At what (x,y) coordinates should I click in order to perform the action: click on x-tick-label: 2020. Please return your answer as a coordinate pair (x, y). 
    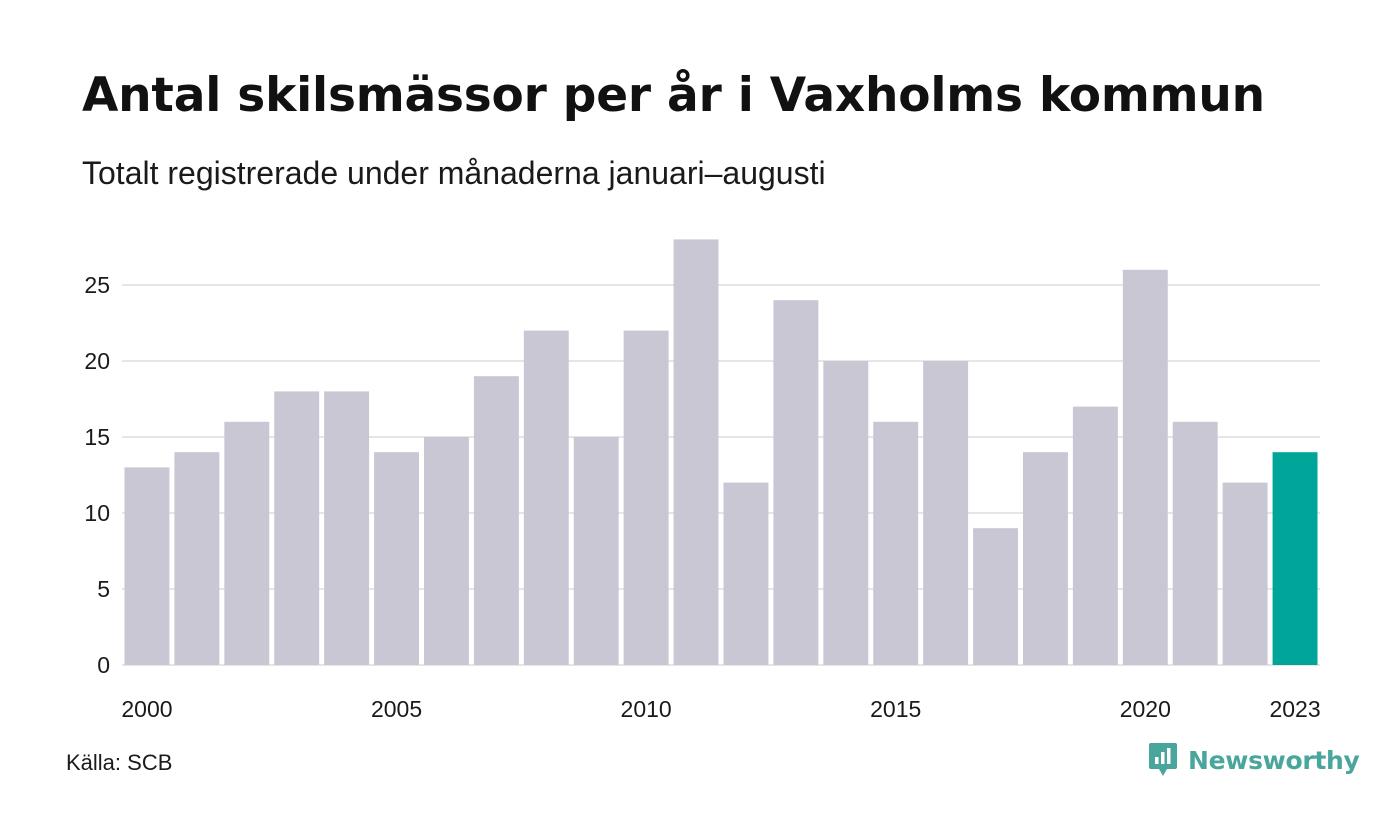
    Looking at the image, I should click on (1145, 709).